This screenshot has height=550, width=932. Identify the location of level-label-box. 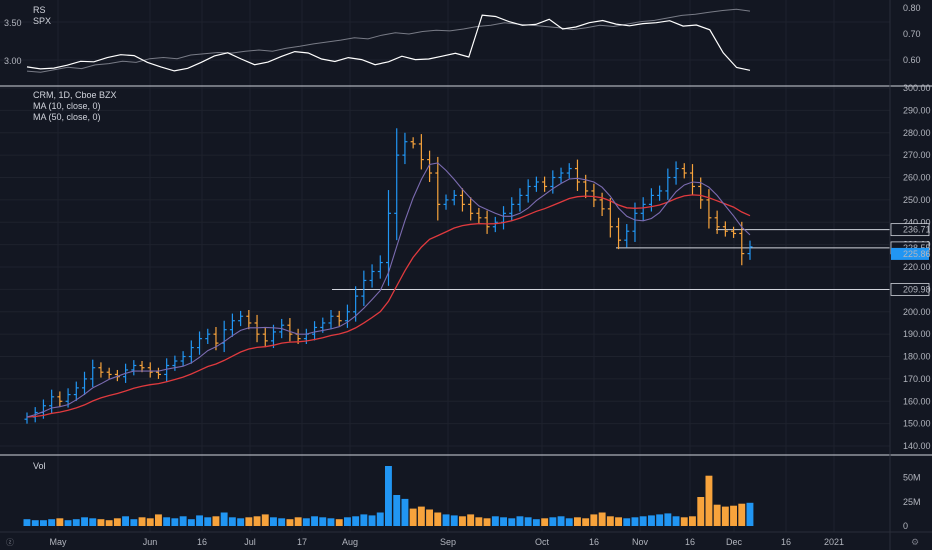
(910, 230).